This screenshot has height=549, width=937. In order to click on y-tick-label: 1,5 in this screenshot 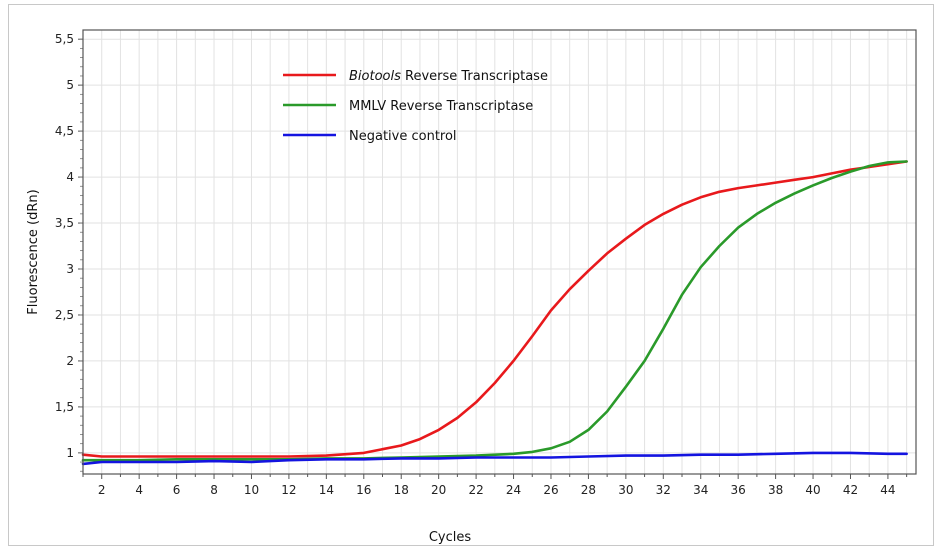, I will do `click(64, 407)`.